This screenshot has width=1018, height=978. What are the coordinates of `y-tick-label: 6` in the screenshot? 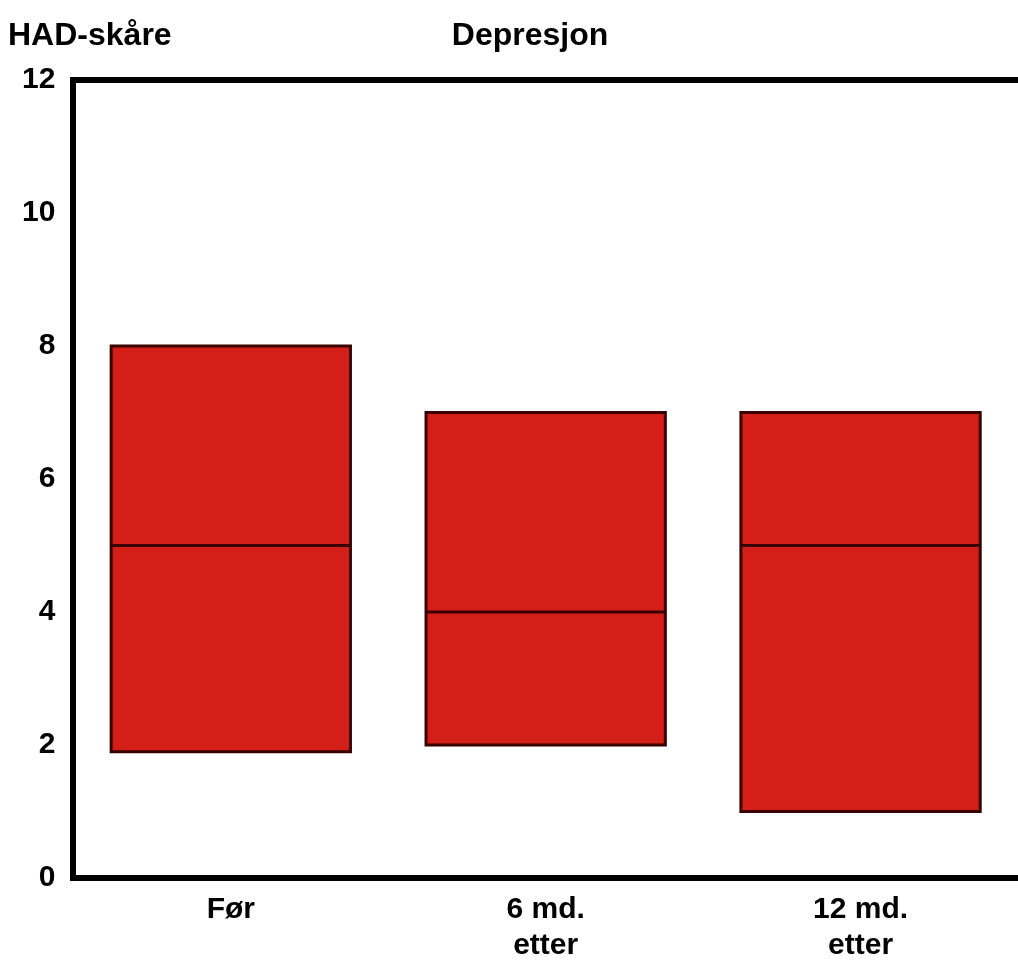 It's located at (47, 477).